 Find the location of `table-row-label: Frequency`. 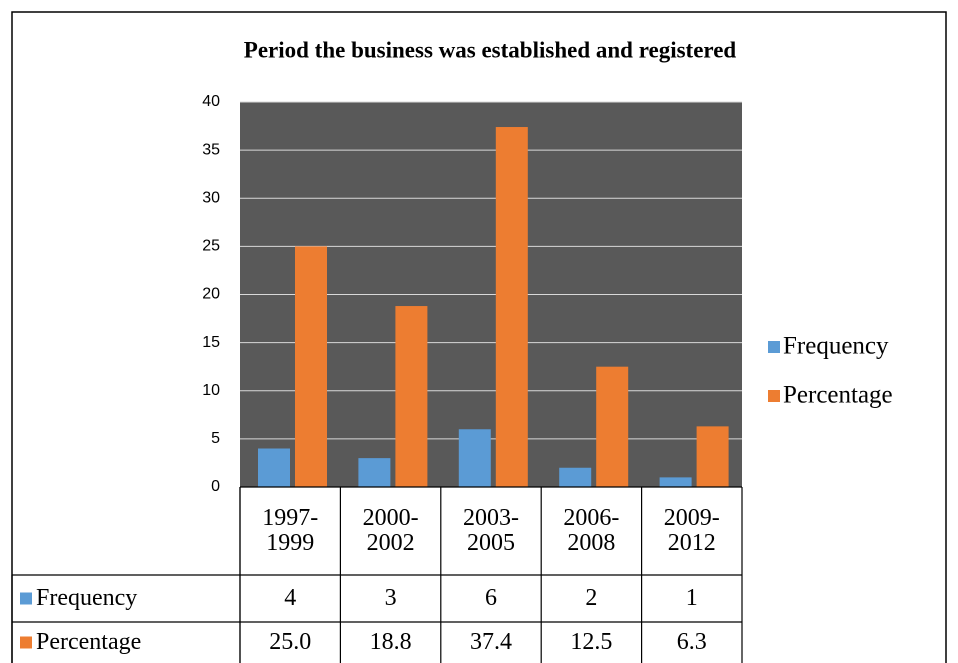

table-row-label: Frequency is located at coordinates (86, 598).